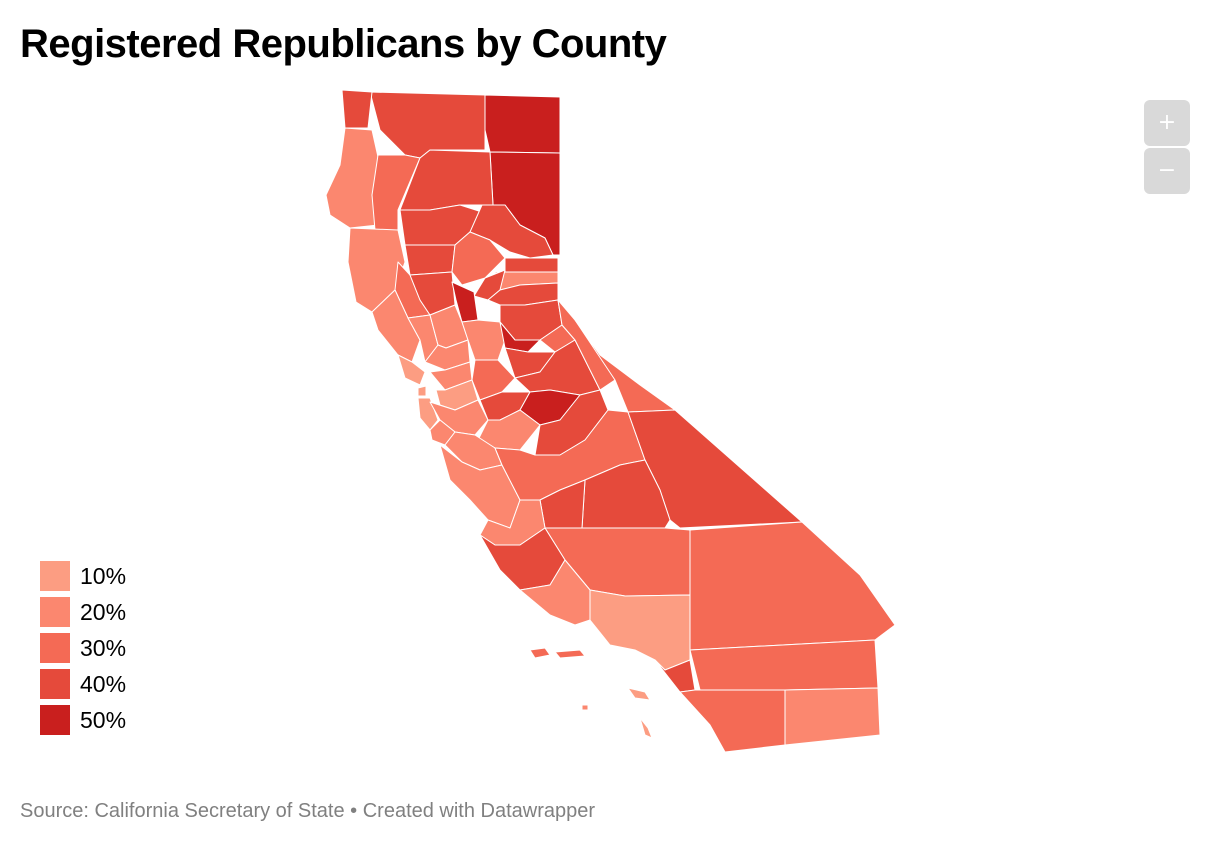 This screenshot has width=1220, height=856. I want to click on island-santa-rosa, so click(540, 653).